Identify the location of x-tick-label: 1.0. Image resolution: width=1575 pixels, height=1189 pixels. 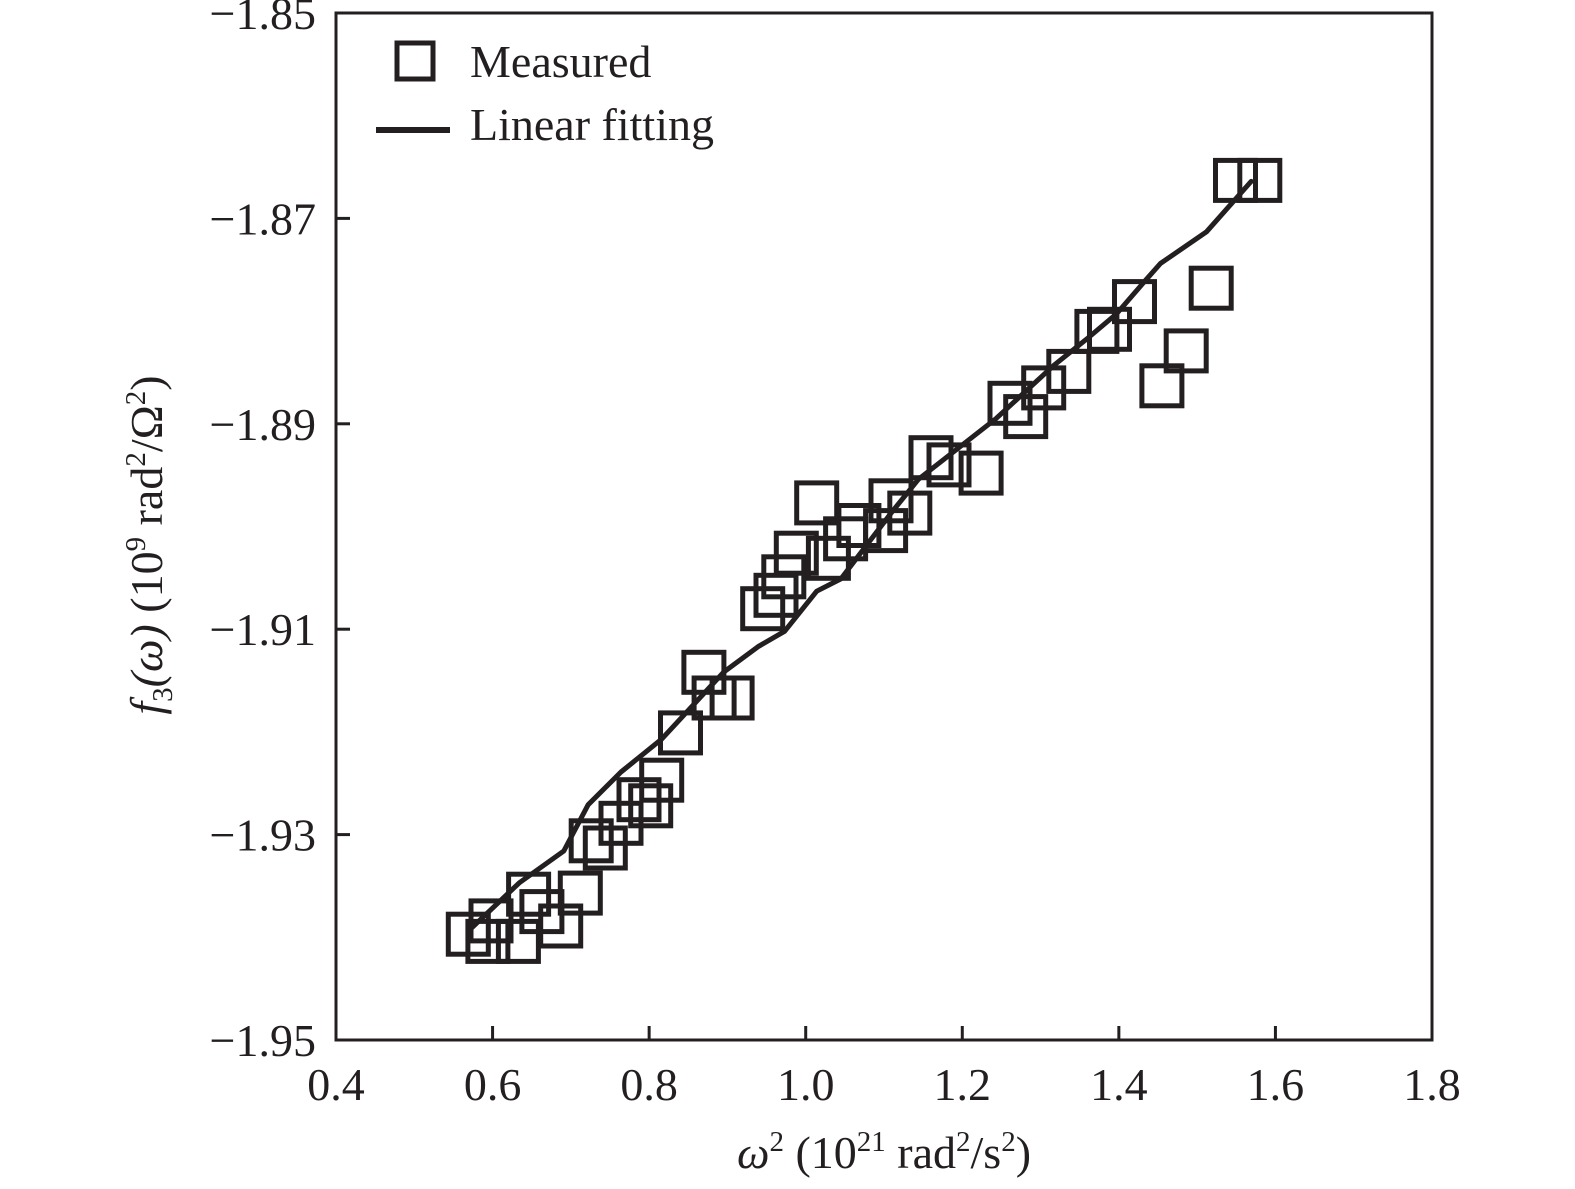
(806, 1084).